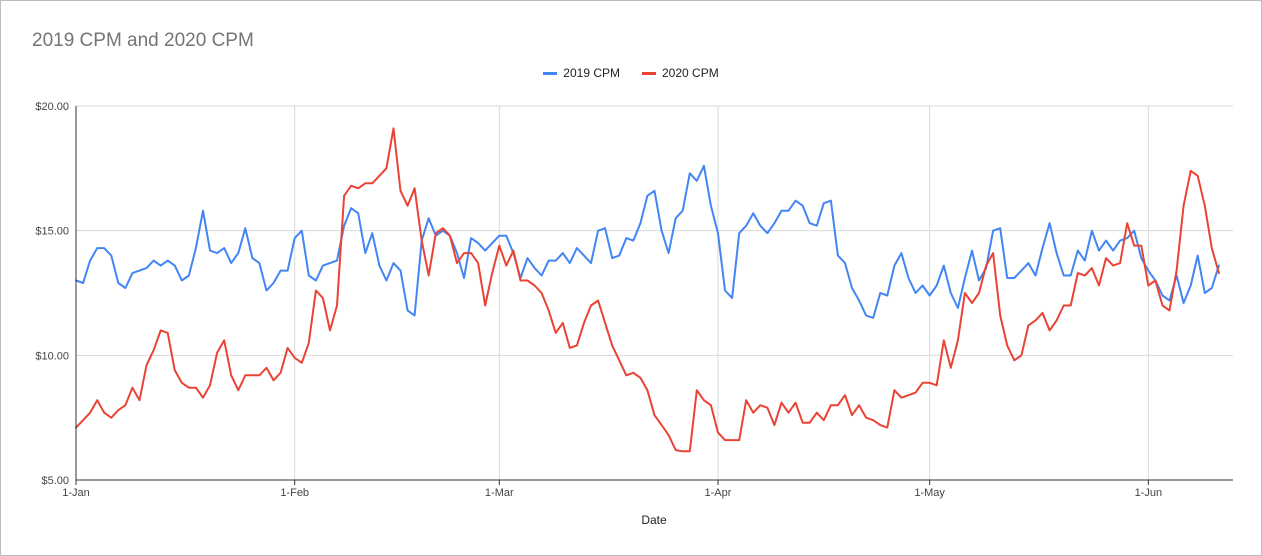 The image size is (1262, 556). I want to click on legend-item-2020: 2020 CPM, so click(680, 73).